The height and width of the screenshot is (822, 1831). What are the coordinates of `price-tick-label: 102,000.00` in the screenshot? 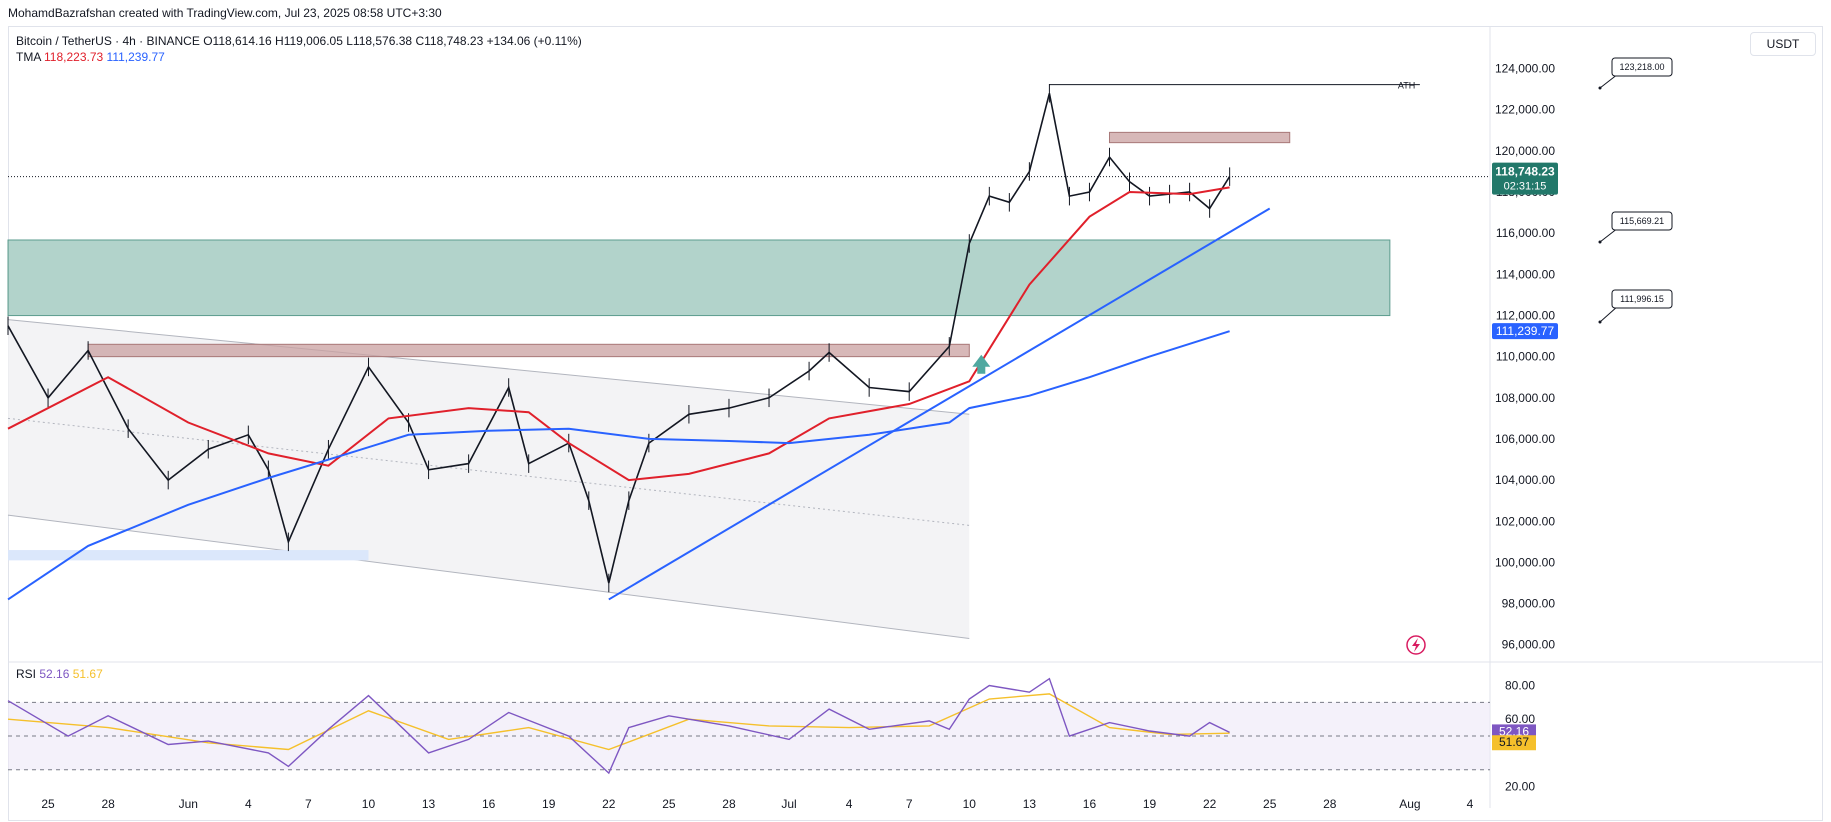 It's located at (1525, 521).